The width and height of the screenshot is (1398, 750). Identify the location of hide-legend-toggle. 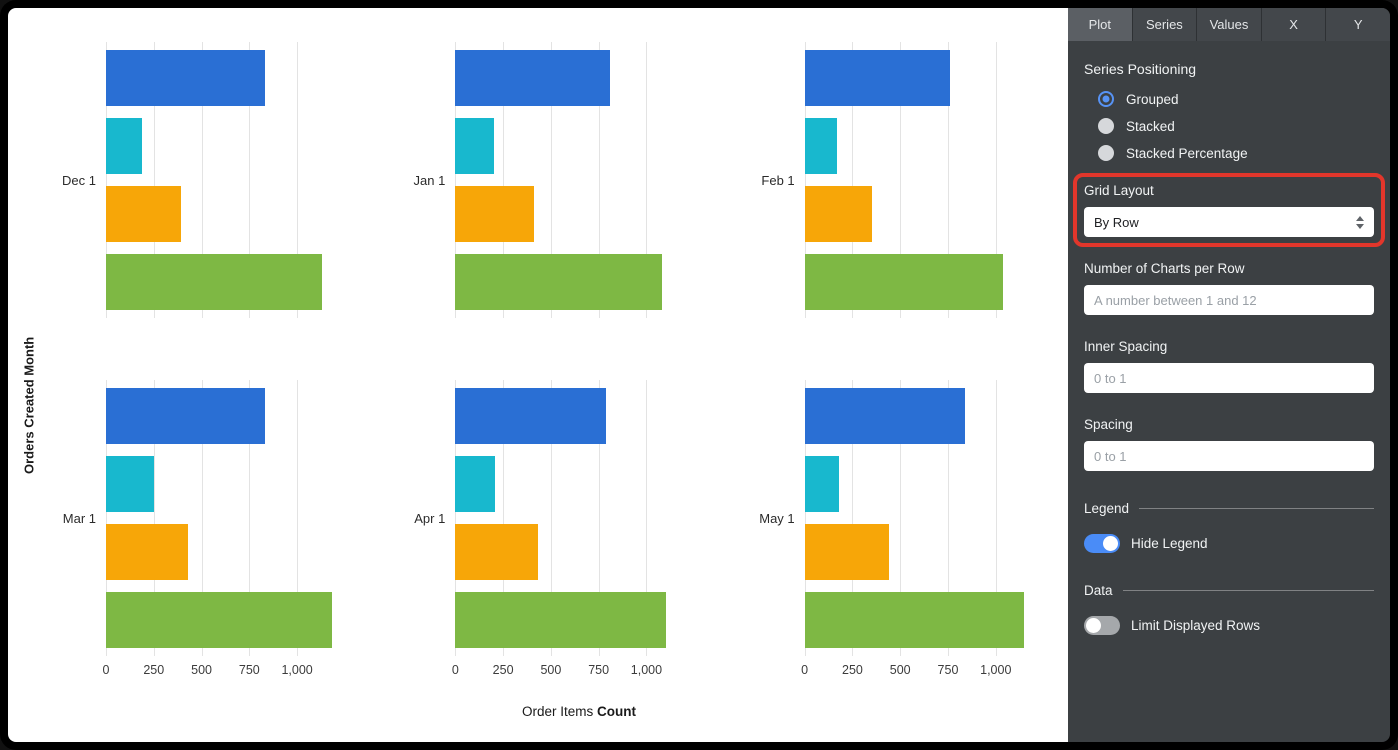
(1102, 543).